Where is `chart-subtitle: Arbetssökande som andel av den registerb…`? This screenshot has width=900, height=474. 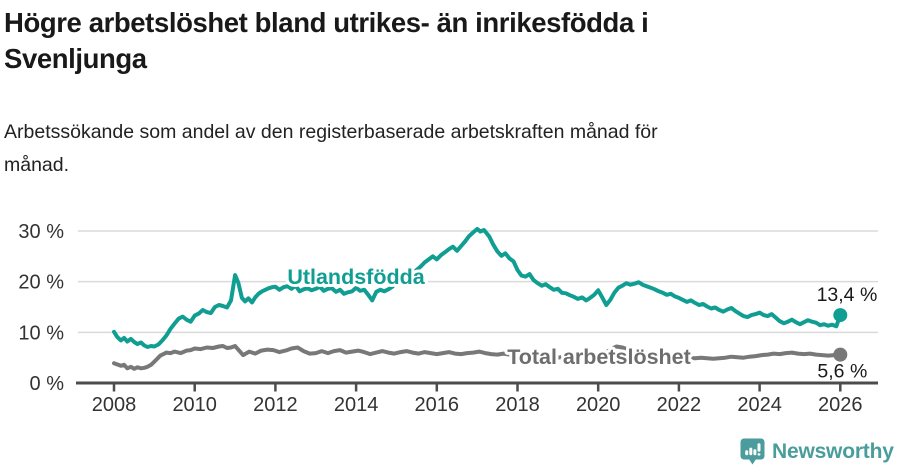 chart-subtitle: Arbetssökande som andel av den registerb… is located at coordinates (331, 149).